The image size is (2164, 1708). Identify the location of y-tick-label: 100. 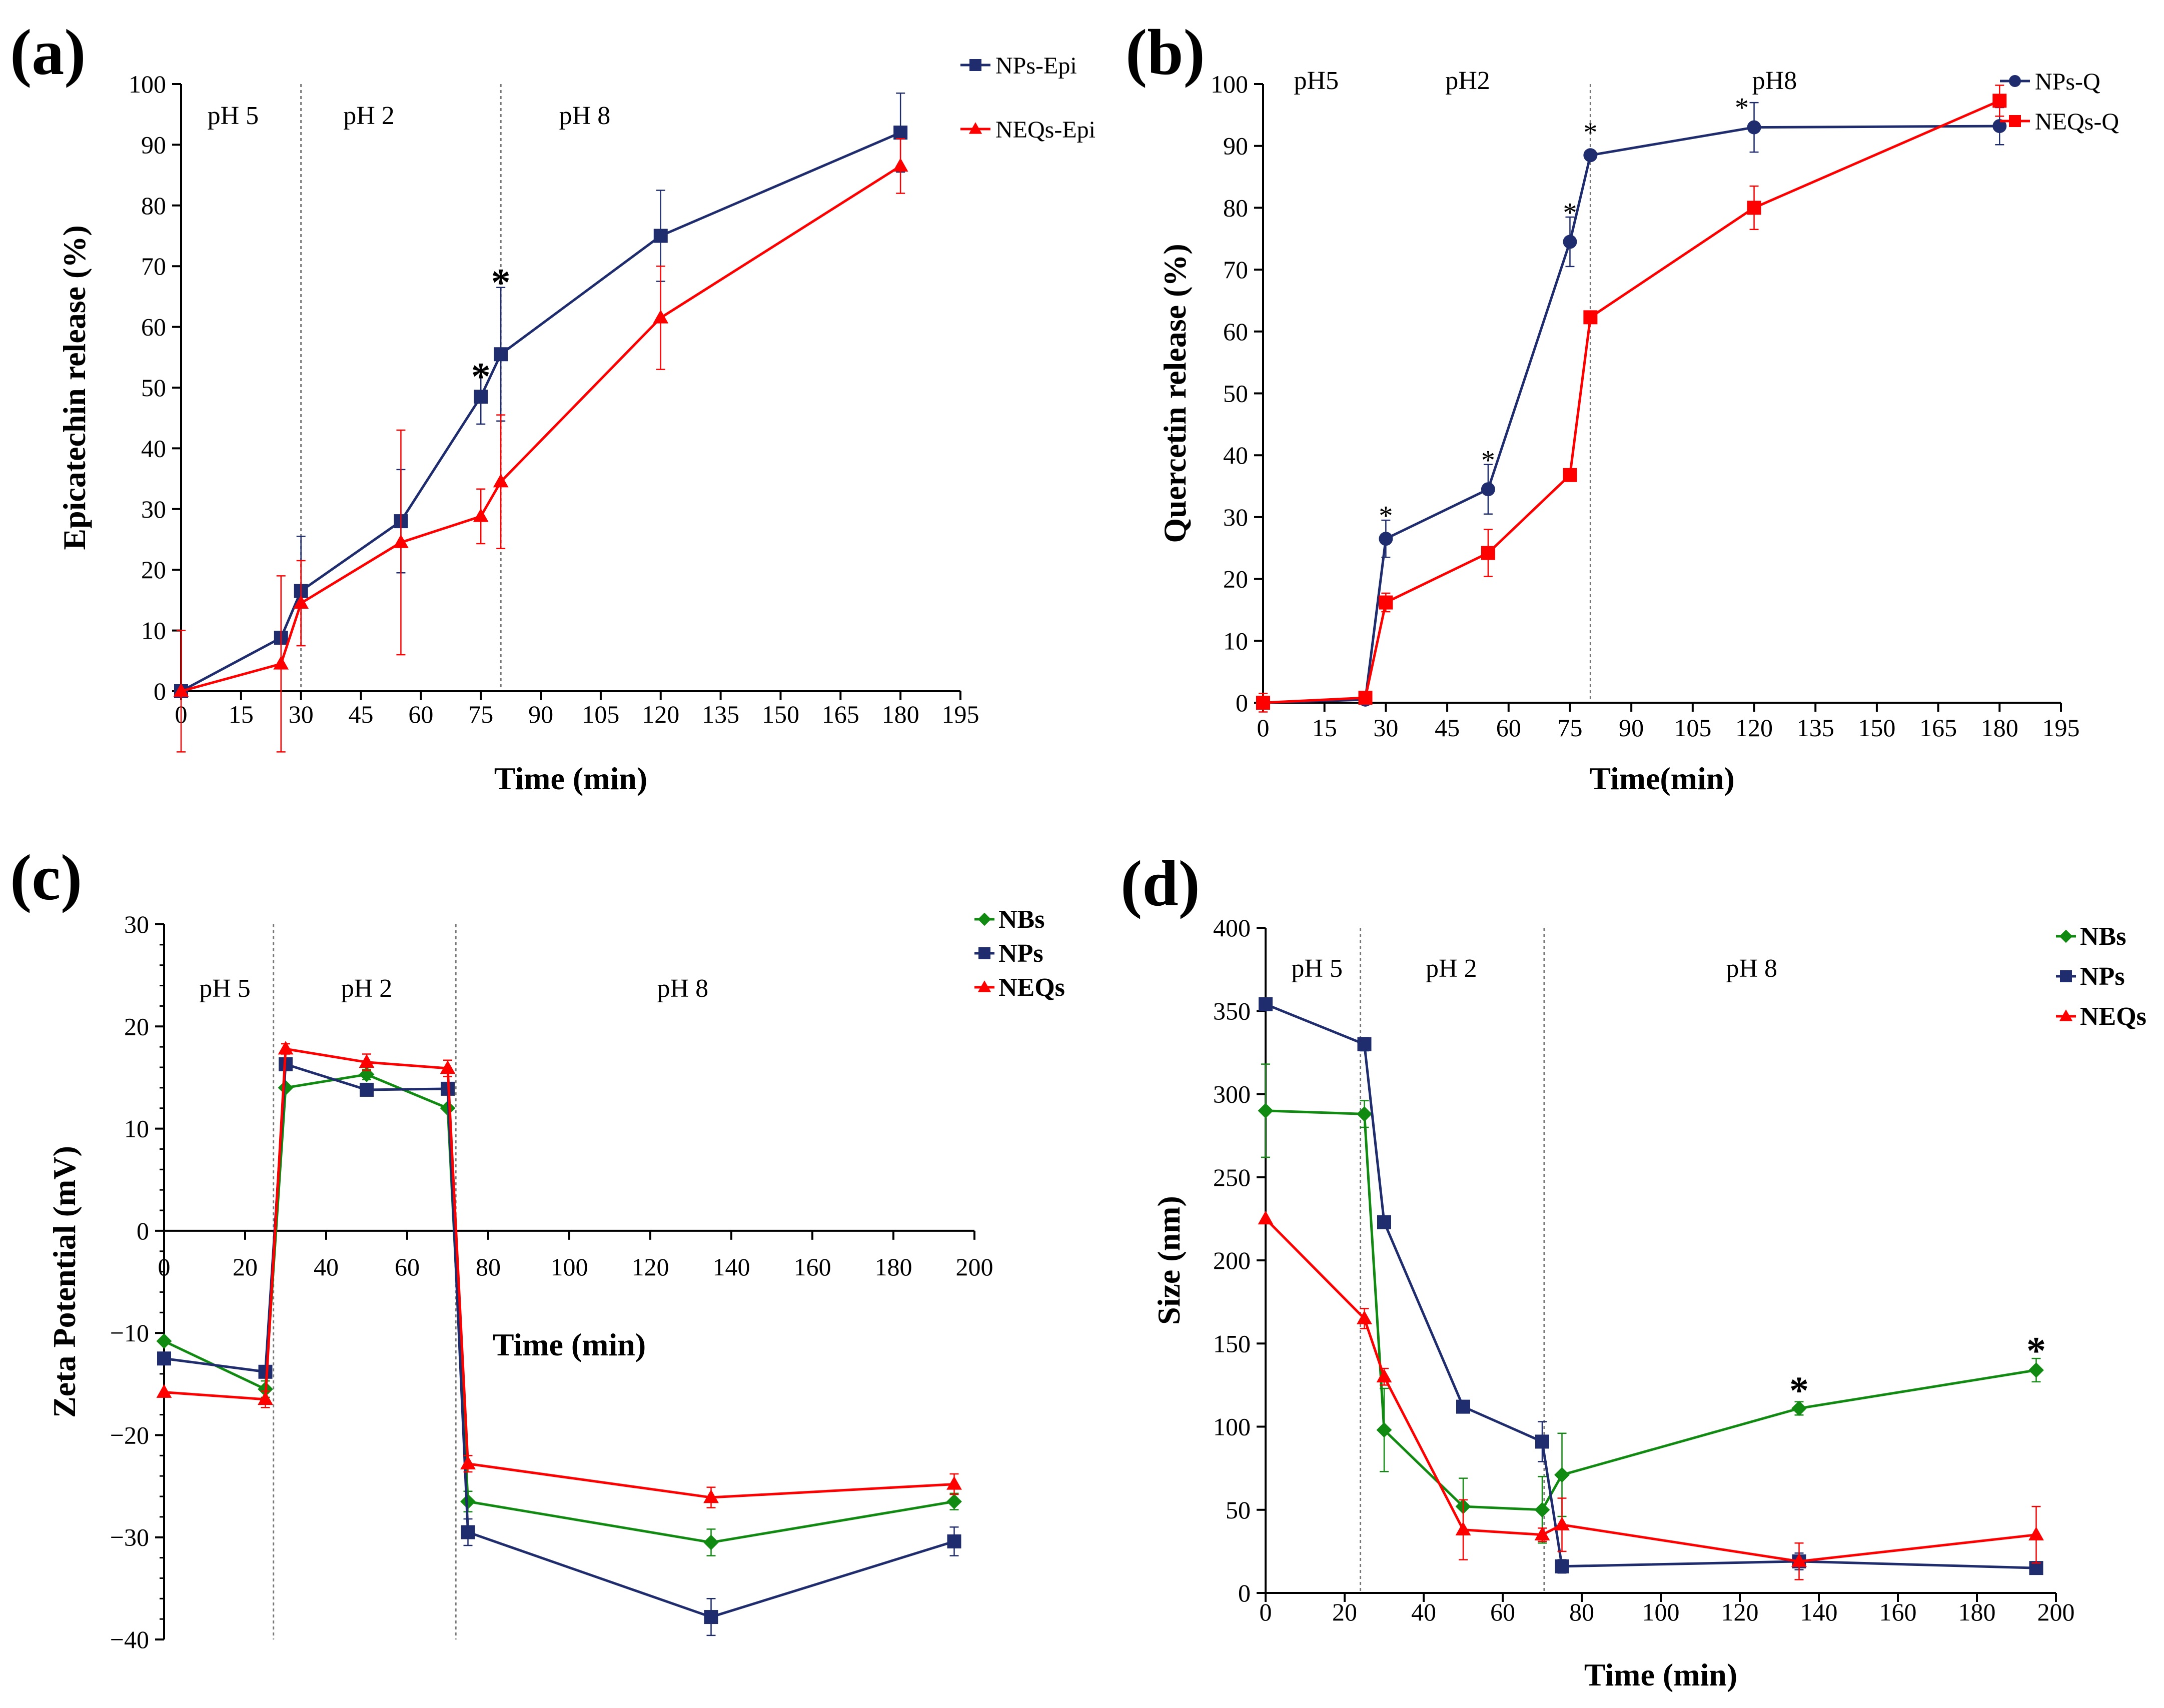
(1232, 1427).